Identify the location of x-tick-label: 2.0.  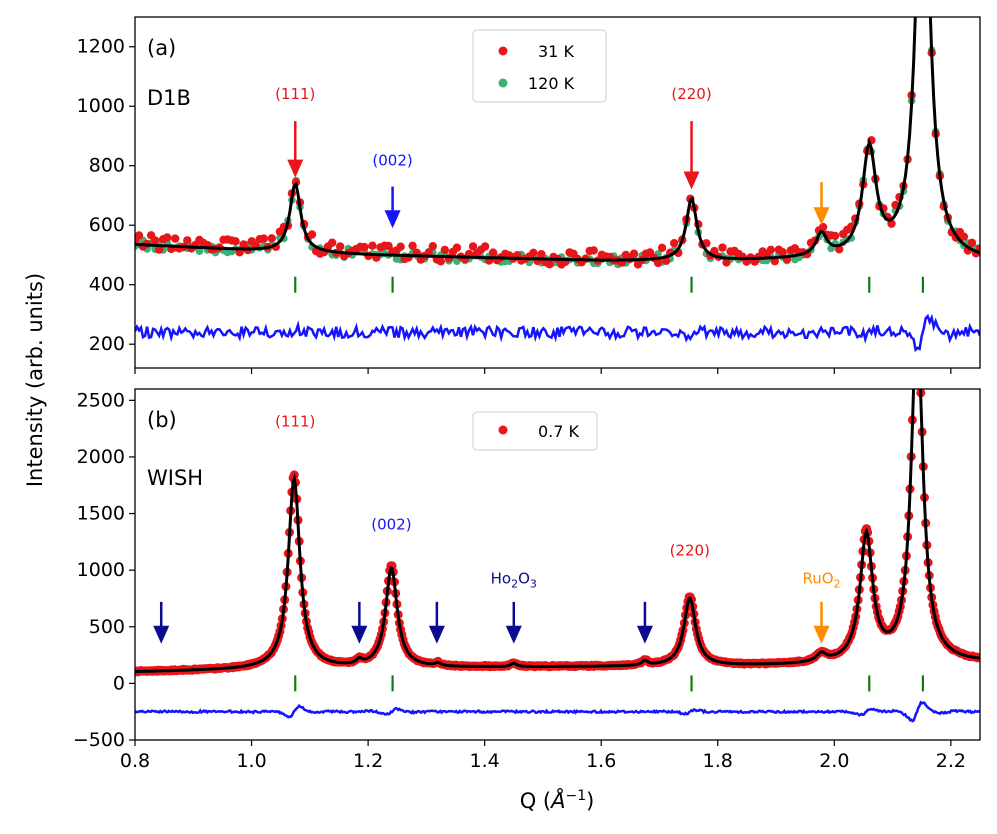
(834, 761).